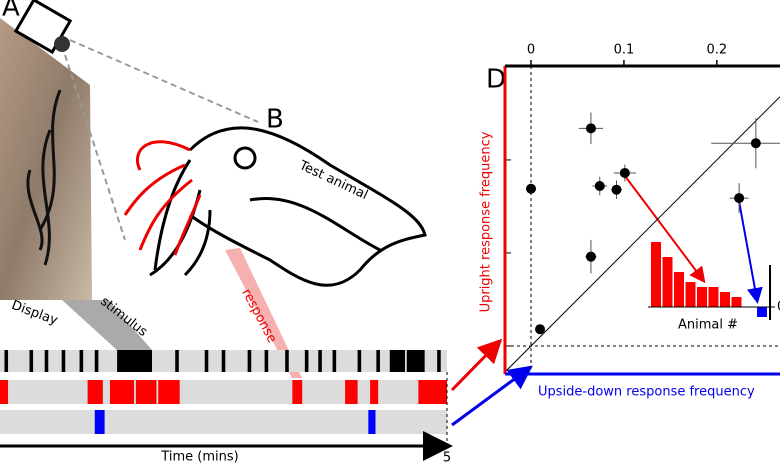  I want to click on panel-label: B, so click(275, 120).